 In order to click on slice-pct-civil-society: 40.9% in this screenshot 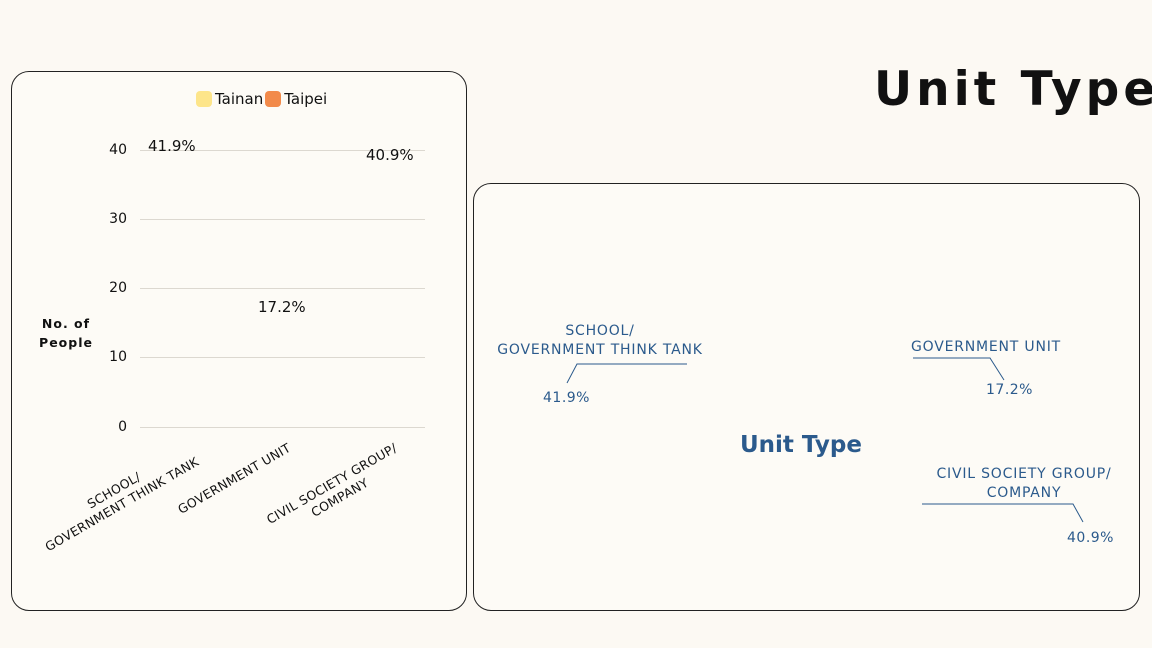, I will do `click(1090, 538)`.